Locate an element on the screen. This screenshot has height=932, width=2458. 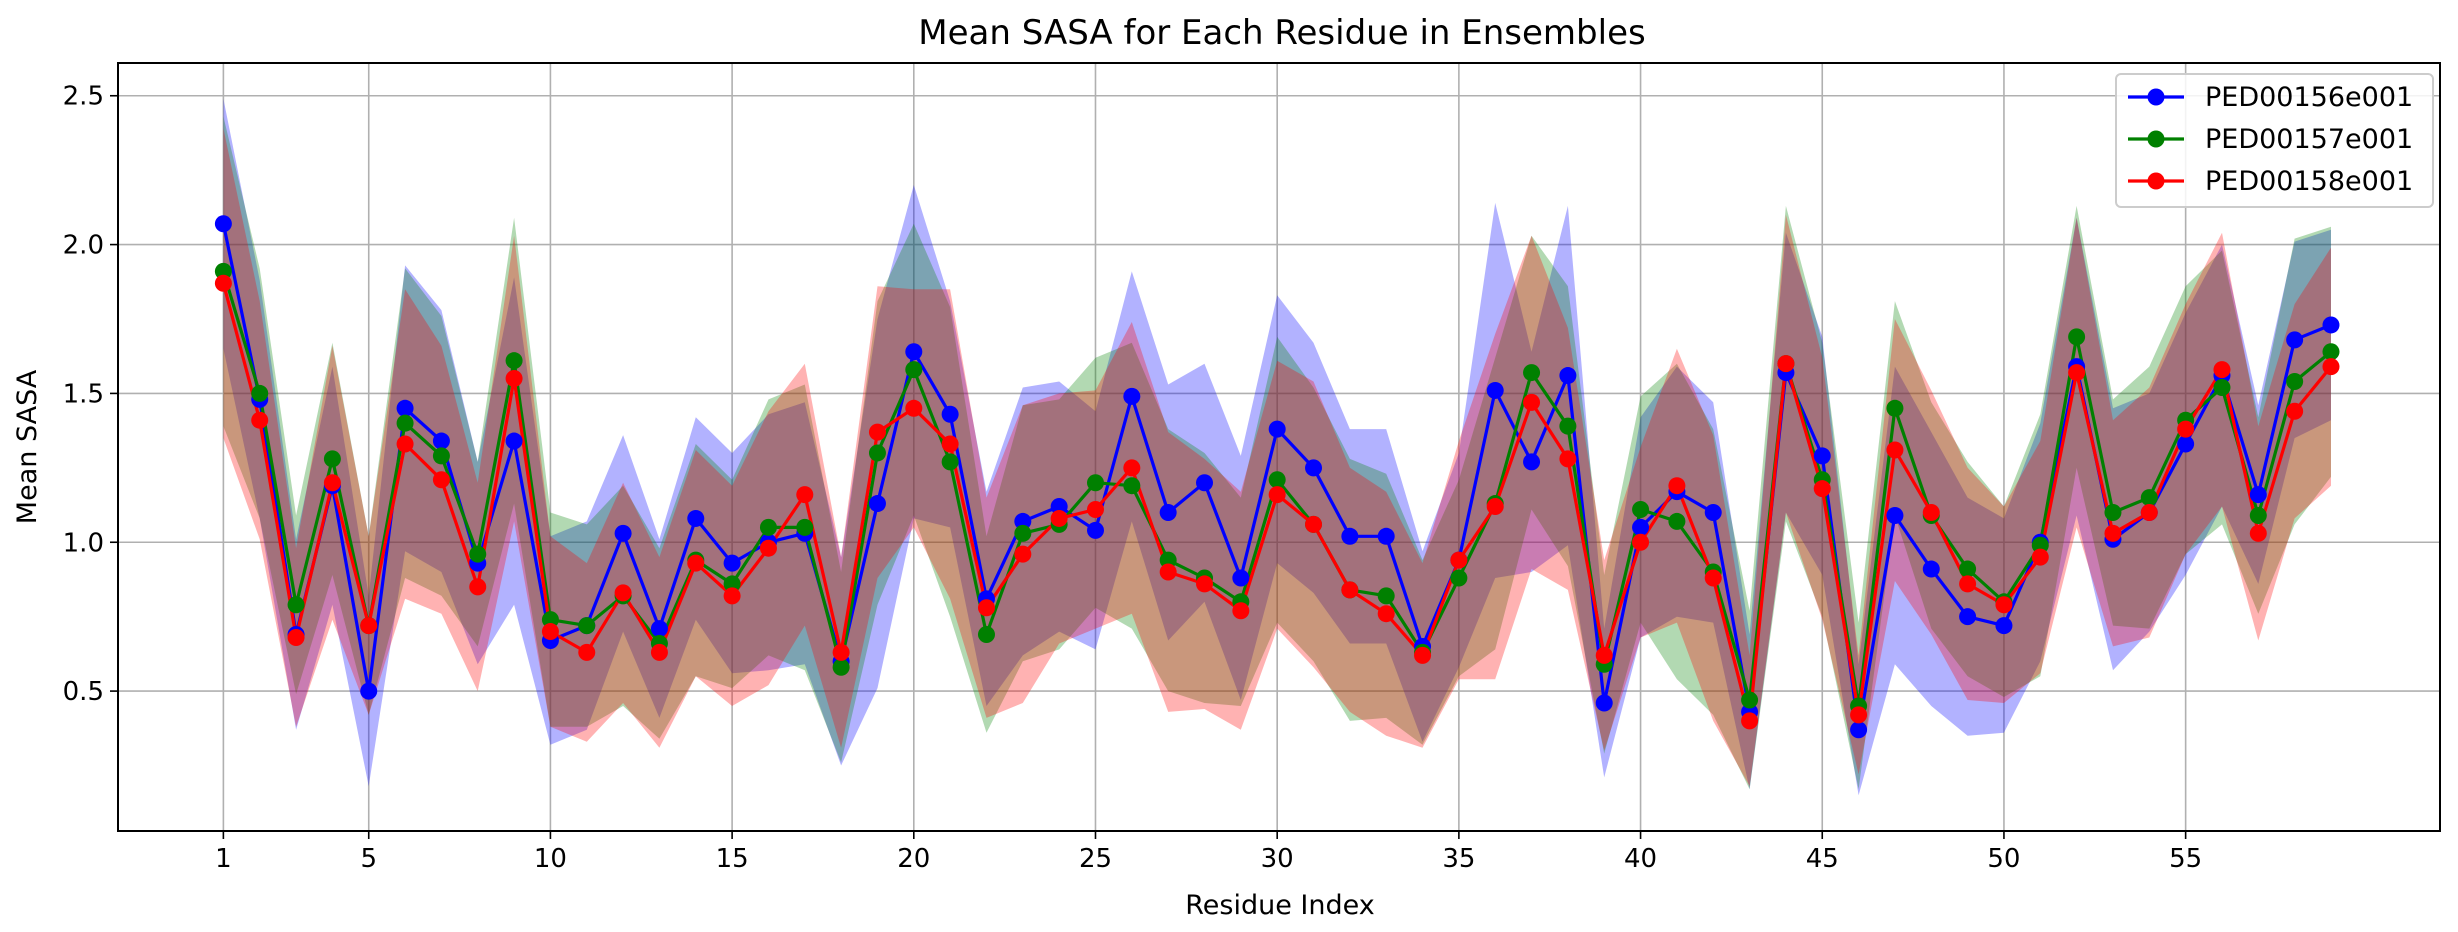
y-tick-label: 2.5 is located at coordinates (83, 97).